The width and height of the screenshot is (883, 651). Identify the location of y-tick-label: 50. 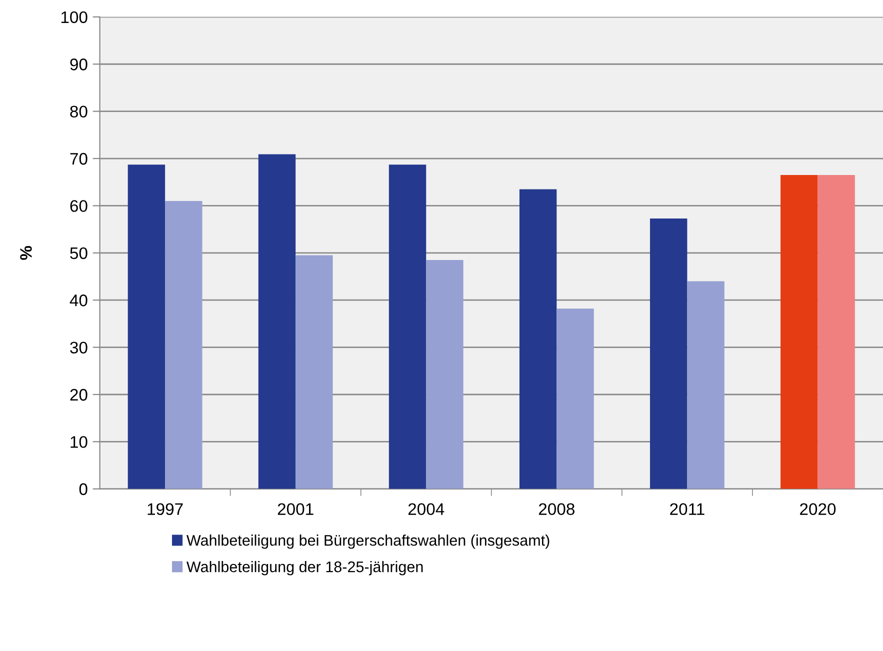
(79, 253).